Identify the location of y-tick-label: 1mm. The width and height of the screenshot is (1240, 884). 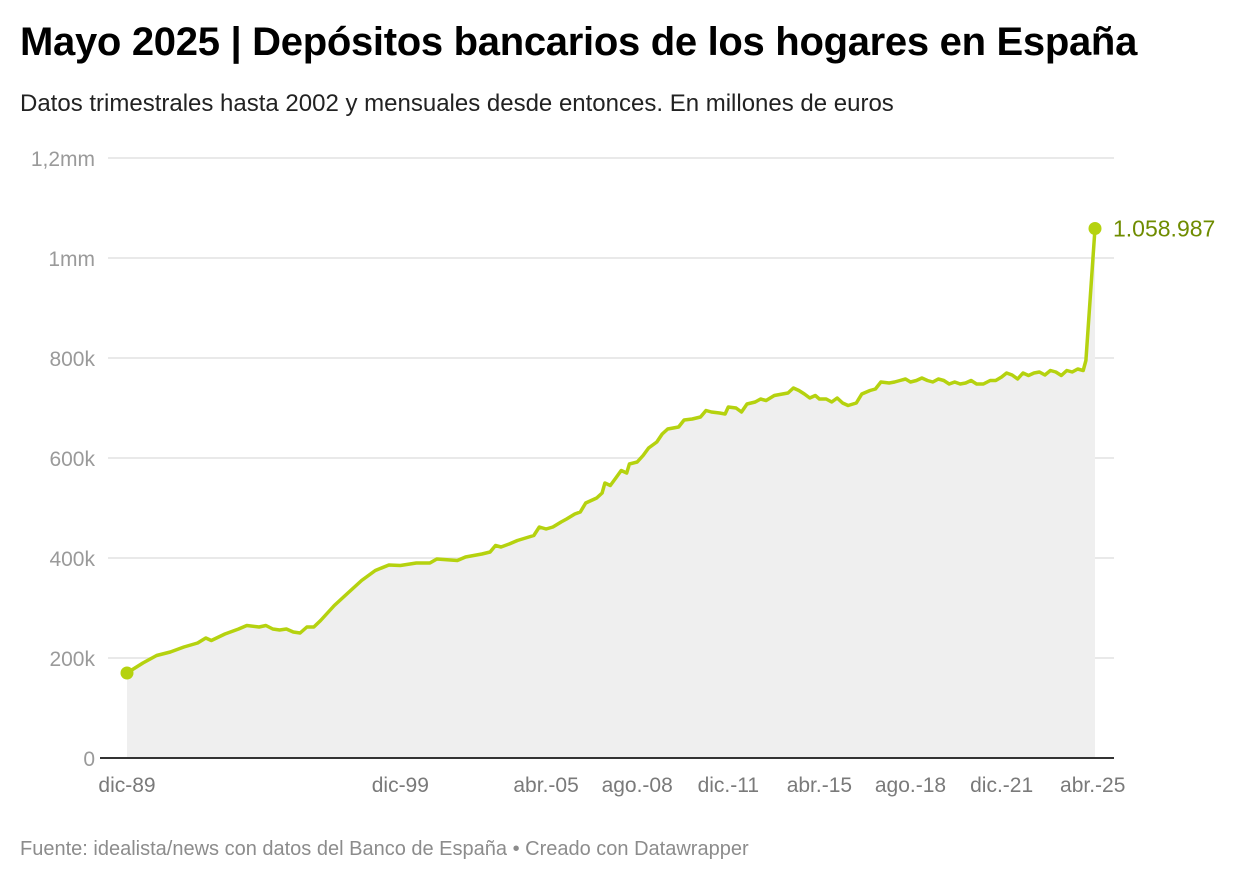
(71, 259).